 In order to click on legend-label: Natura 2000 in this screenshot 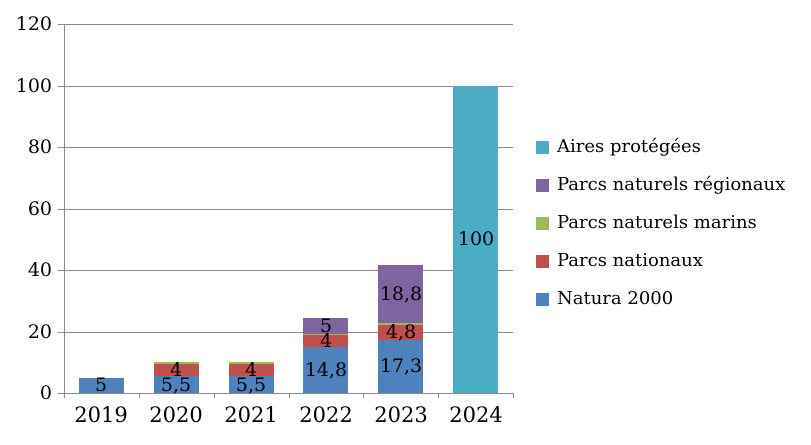, I will do `click(615, 298)`.